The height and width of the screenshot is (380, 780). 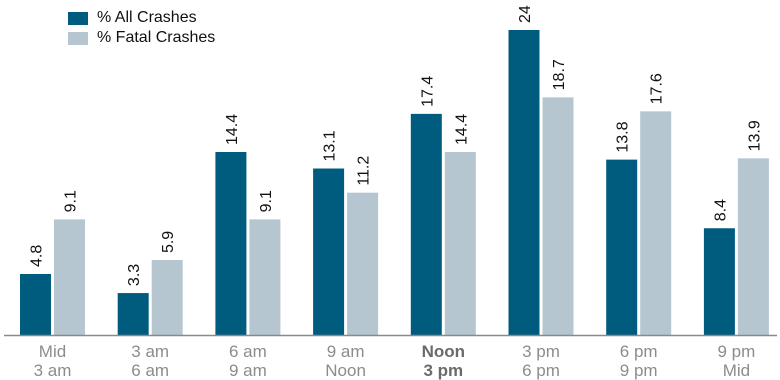 I want to click on legend-item-all-crashes: % All Crashes, so click(x=141, y=18).